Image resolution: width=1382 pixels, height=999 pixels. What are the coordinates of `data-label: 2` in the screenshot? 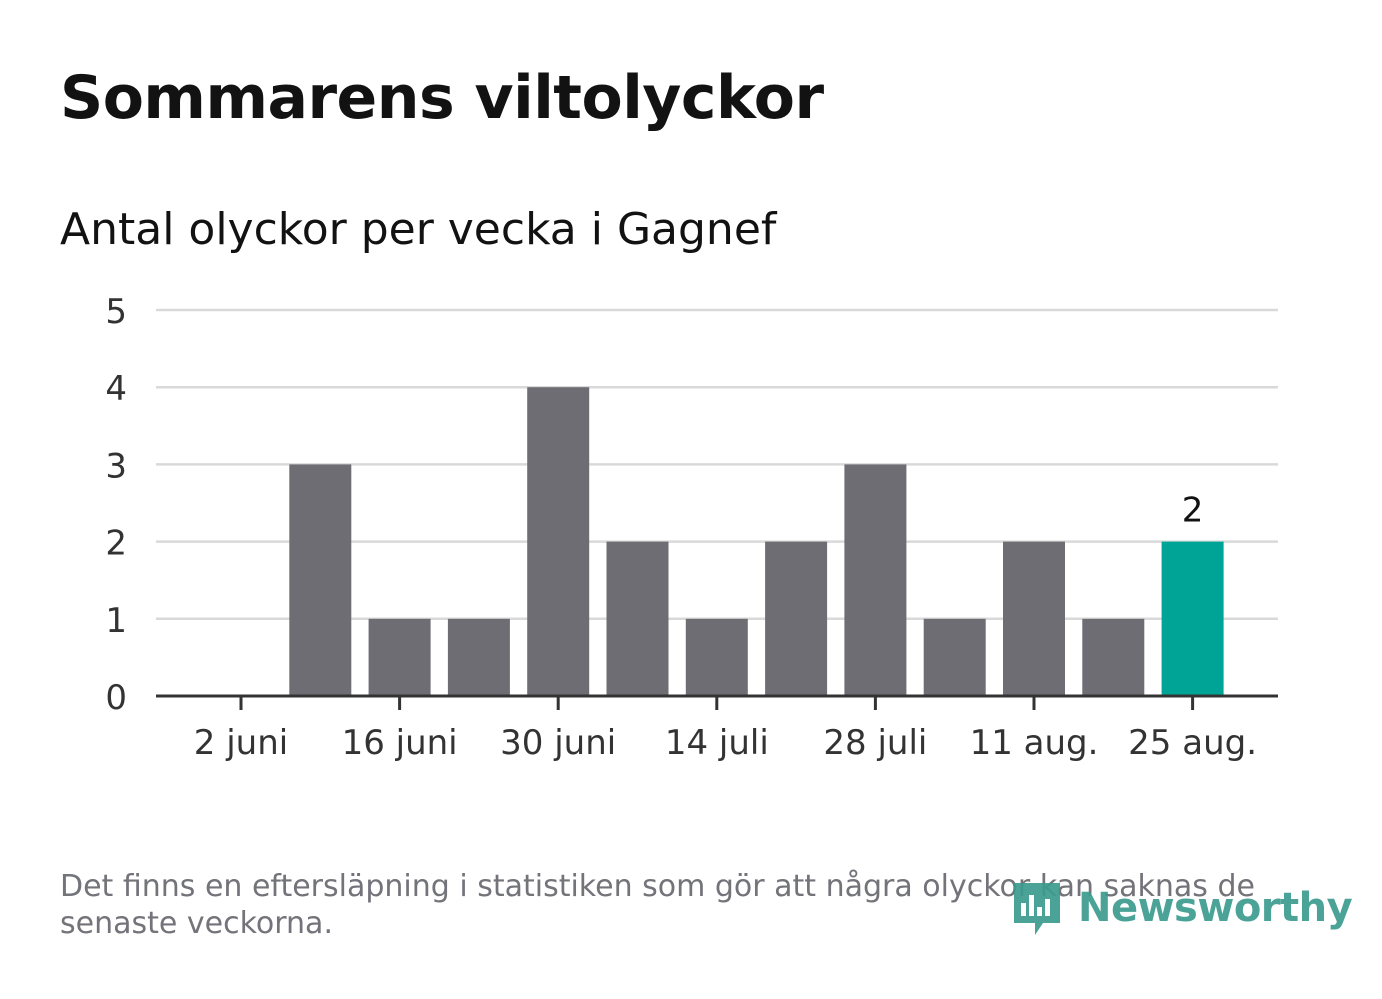 It's located at (1193, 511).